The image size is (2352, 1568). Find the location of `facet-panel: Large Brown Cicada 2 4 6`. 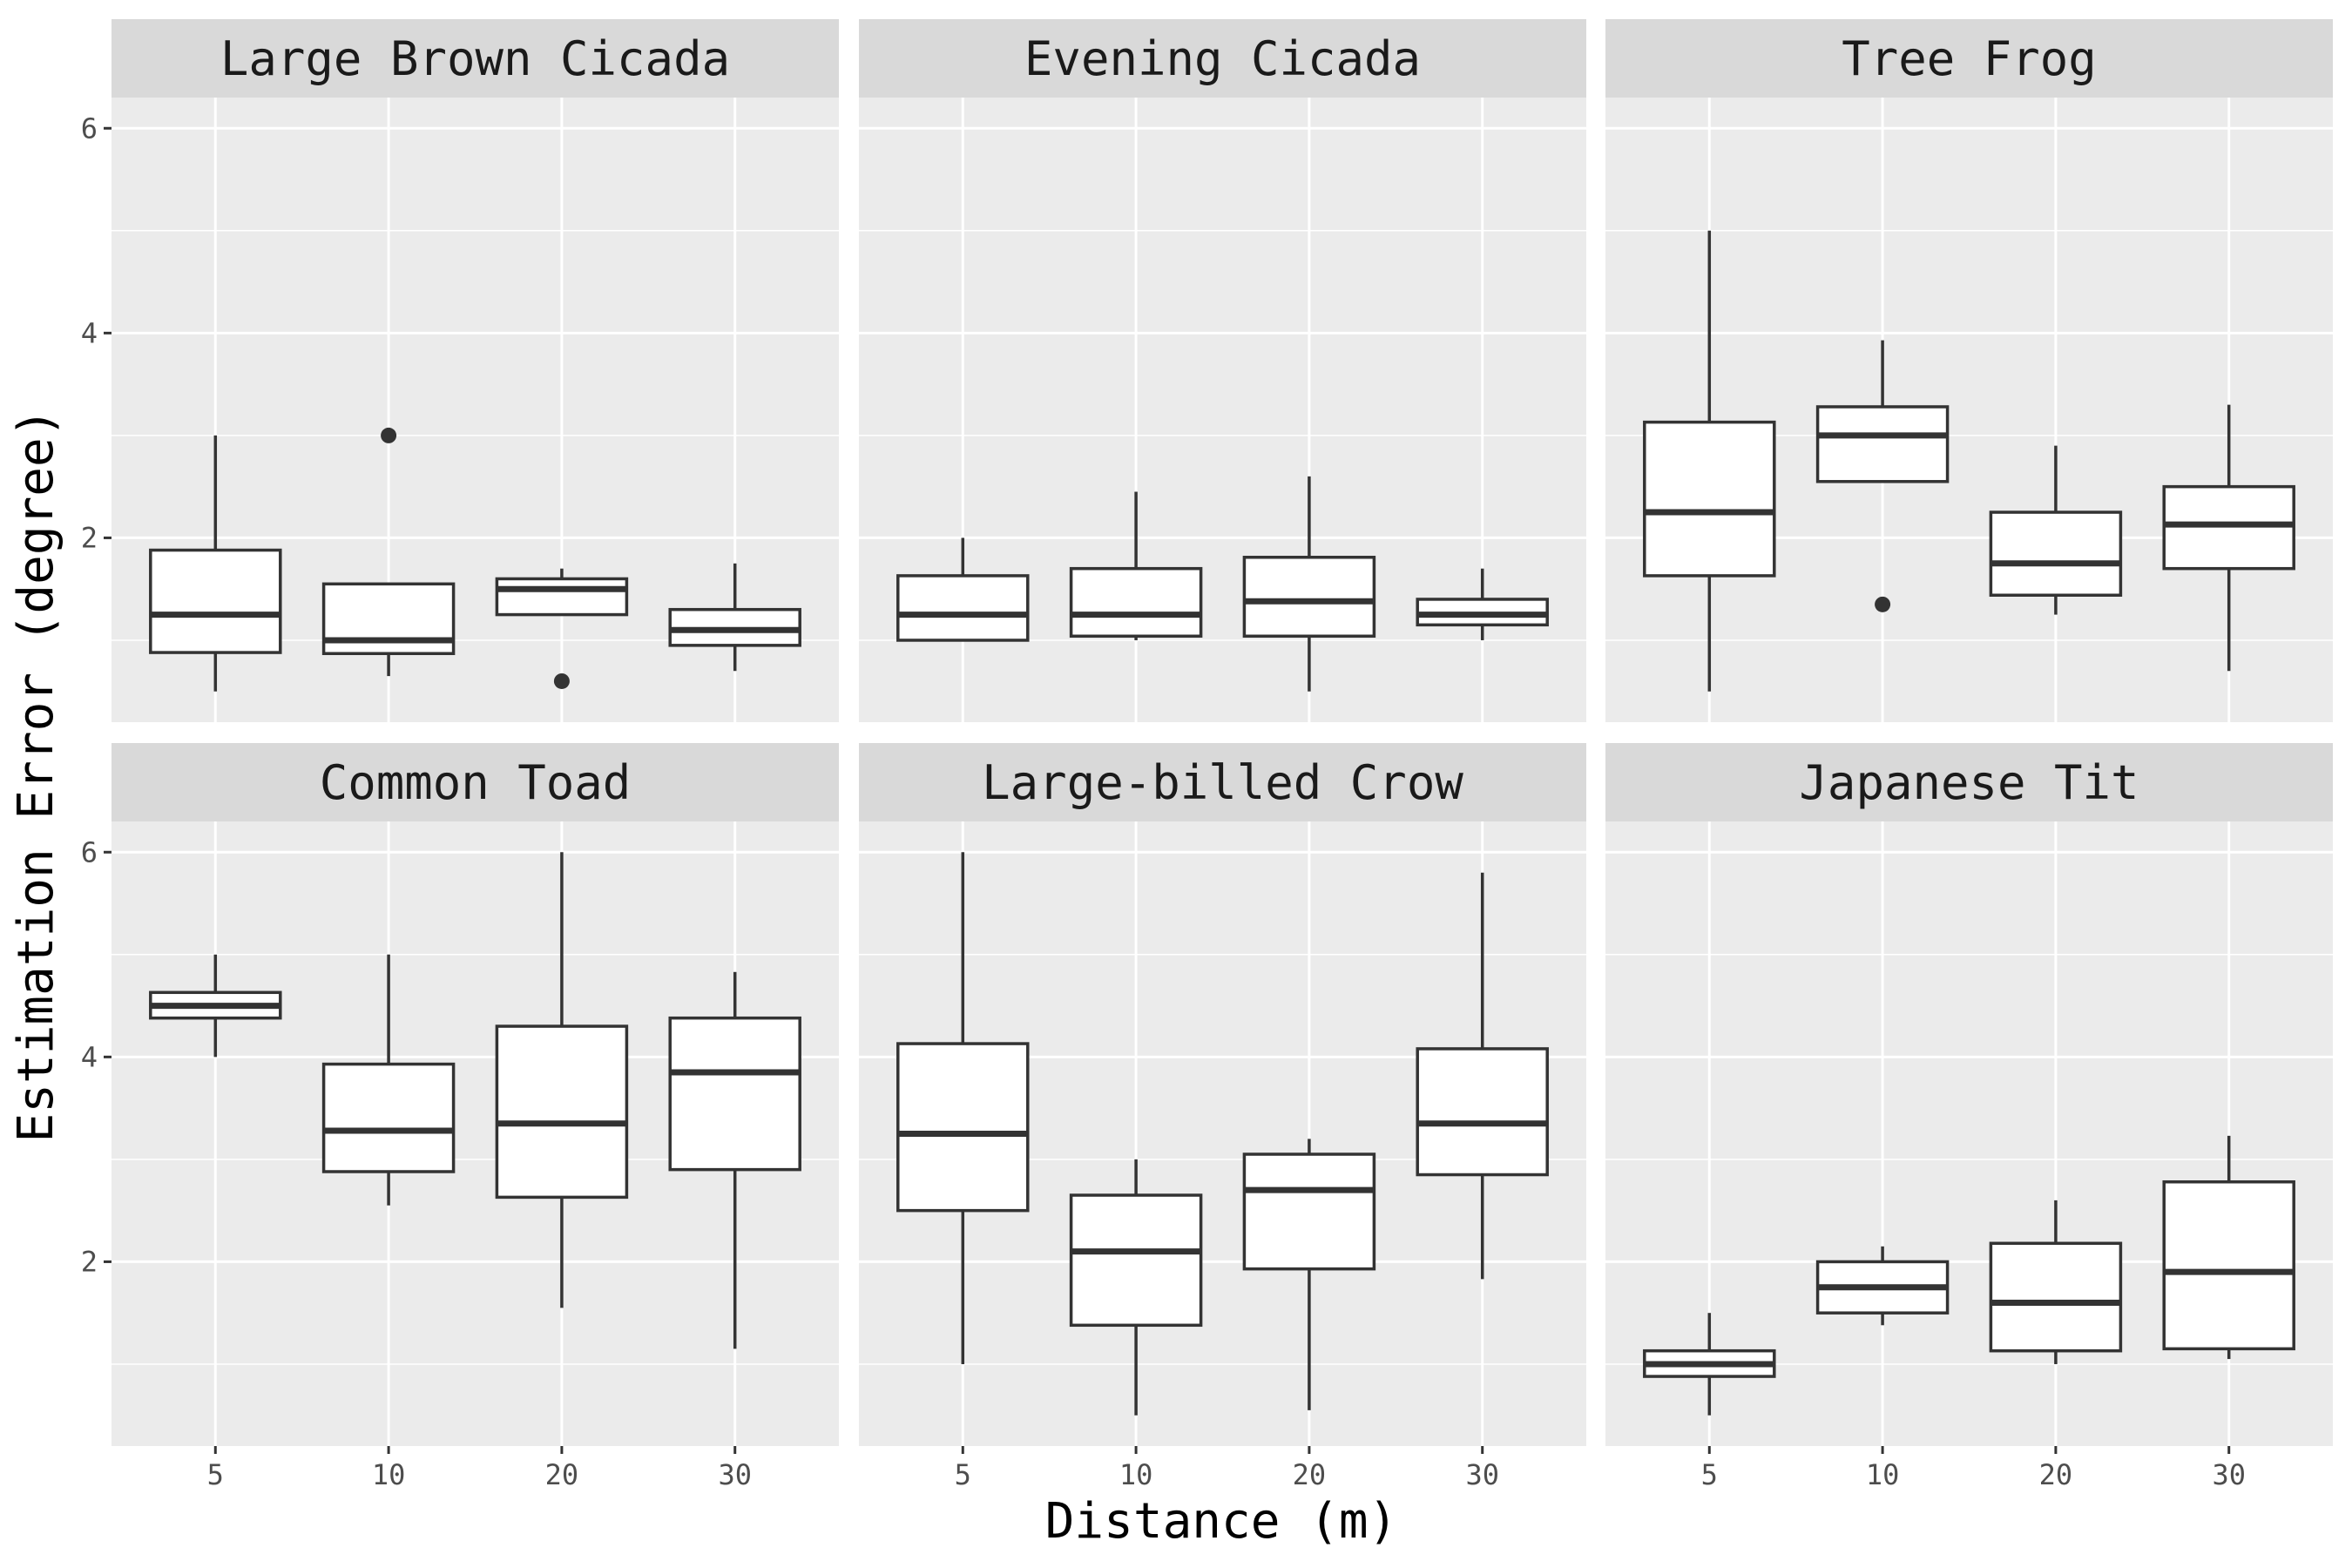

facet-panel: Large Brown Cicada 2 4 6 is located at coordinates (460, 370).